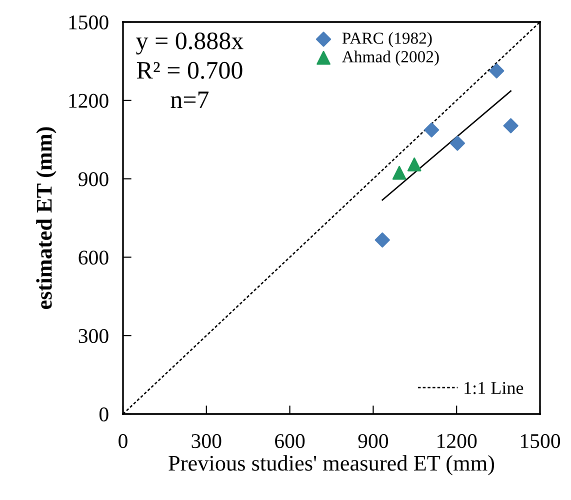 The width and height of the screenshot is (571, 500). What do you see at coordinates (540, 441) in the screenshot?
I see `x-tick-label: 1500` at bounding box center [540, 441].